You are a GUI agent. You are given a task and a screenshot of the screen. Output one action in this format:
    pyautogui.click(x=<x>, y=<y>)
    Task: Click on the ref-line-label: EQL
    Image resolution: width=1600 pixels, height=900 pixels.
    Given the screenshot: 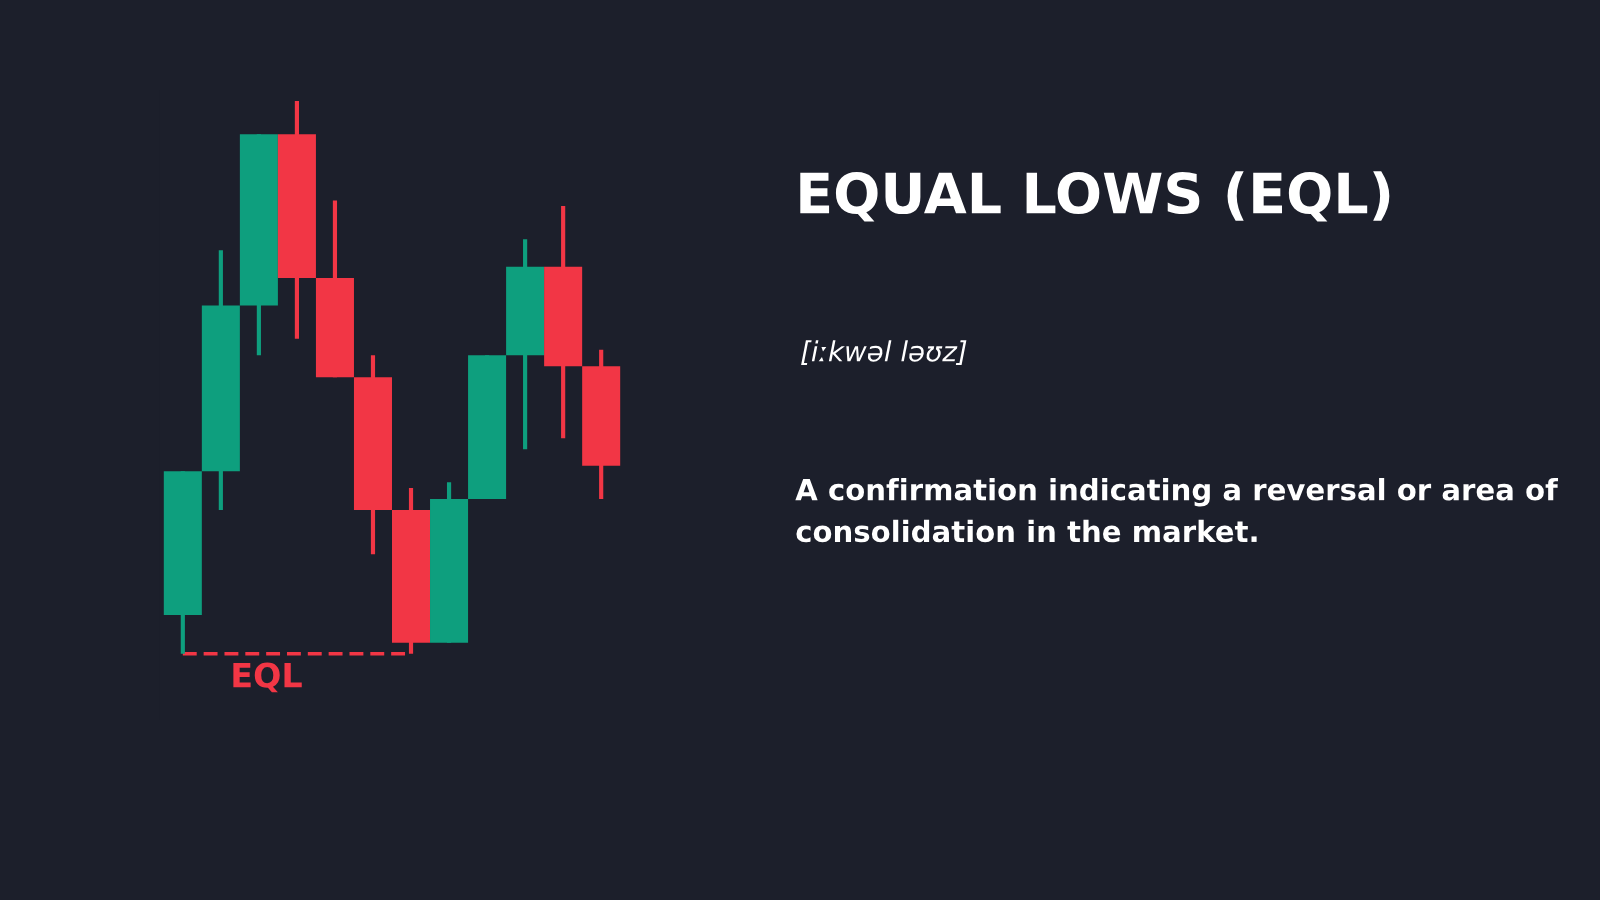 What is the action you would take?
    pyautogui.click(x=267, y=677)
    